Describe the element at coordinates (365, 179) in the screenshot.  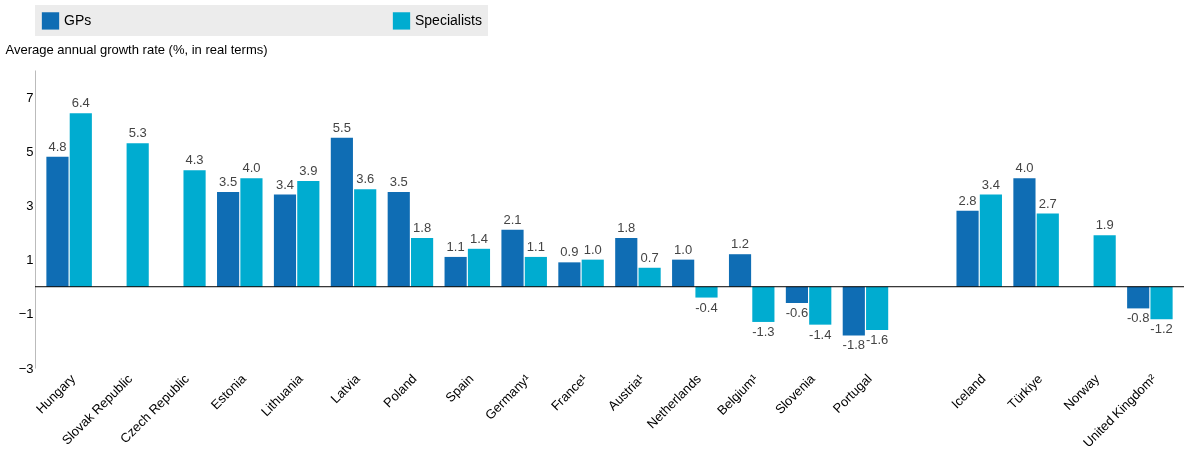
I see `data-label: 3.6` at that location.